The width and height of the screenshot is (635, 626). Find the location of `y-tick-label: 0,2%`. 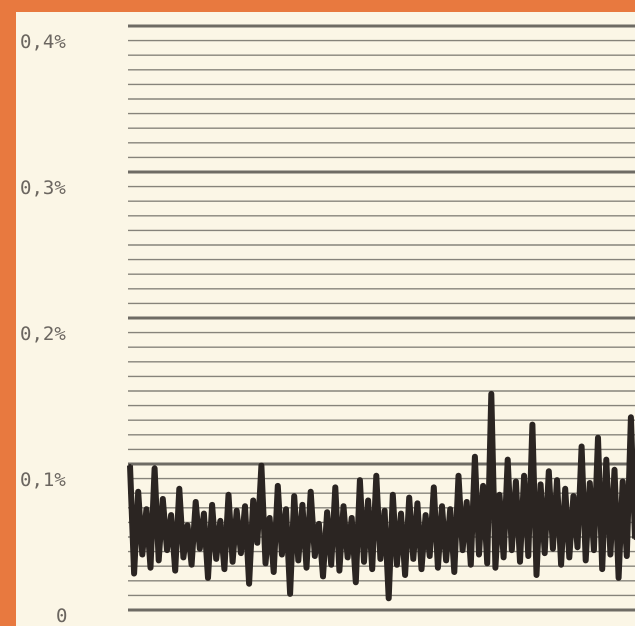

y-tick-label: 0,2% is located at coordinates (43, 334).